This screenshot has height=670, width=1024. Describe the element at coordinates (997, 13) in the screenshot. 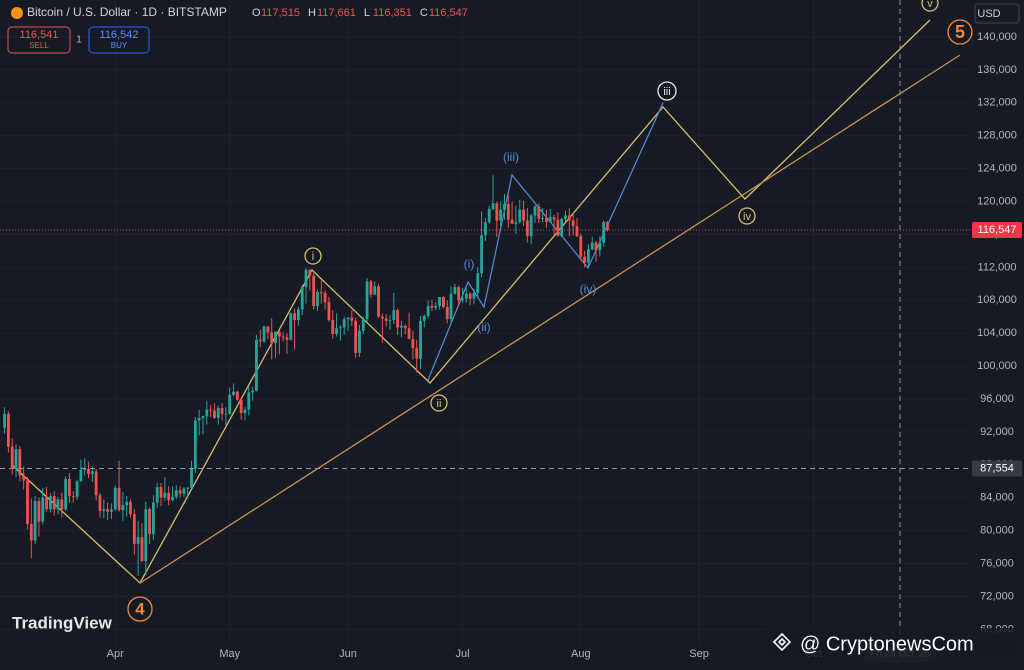

I see `currency-box` at that location.